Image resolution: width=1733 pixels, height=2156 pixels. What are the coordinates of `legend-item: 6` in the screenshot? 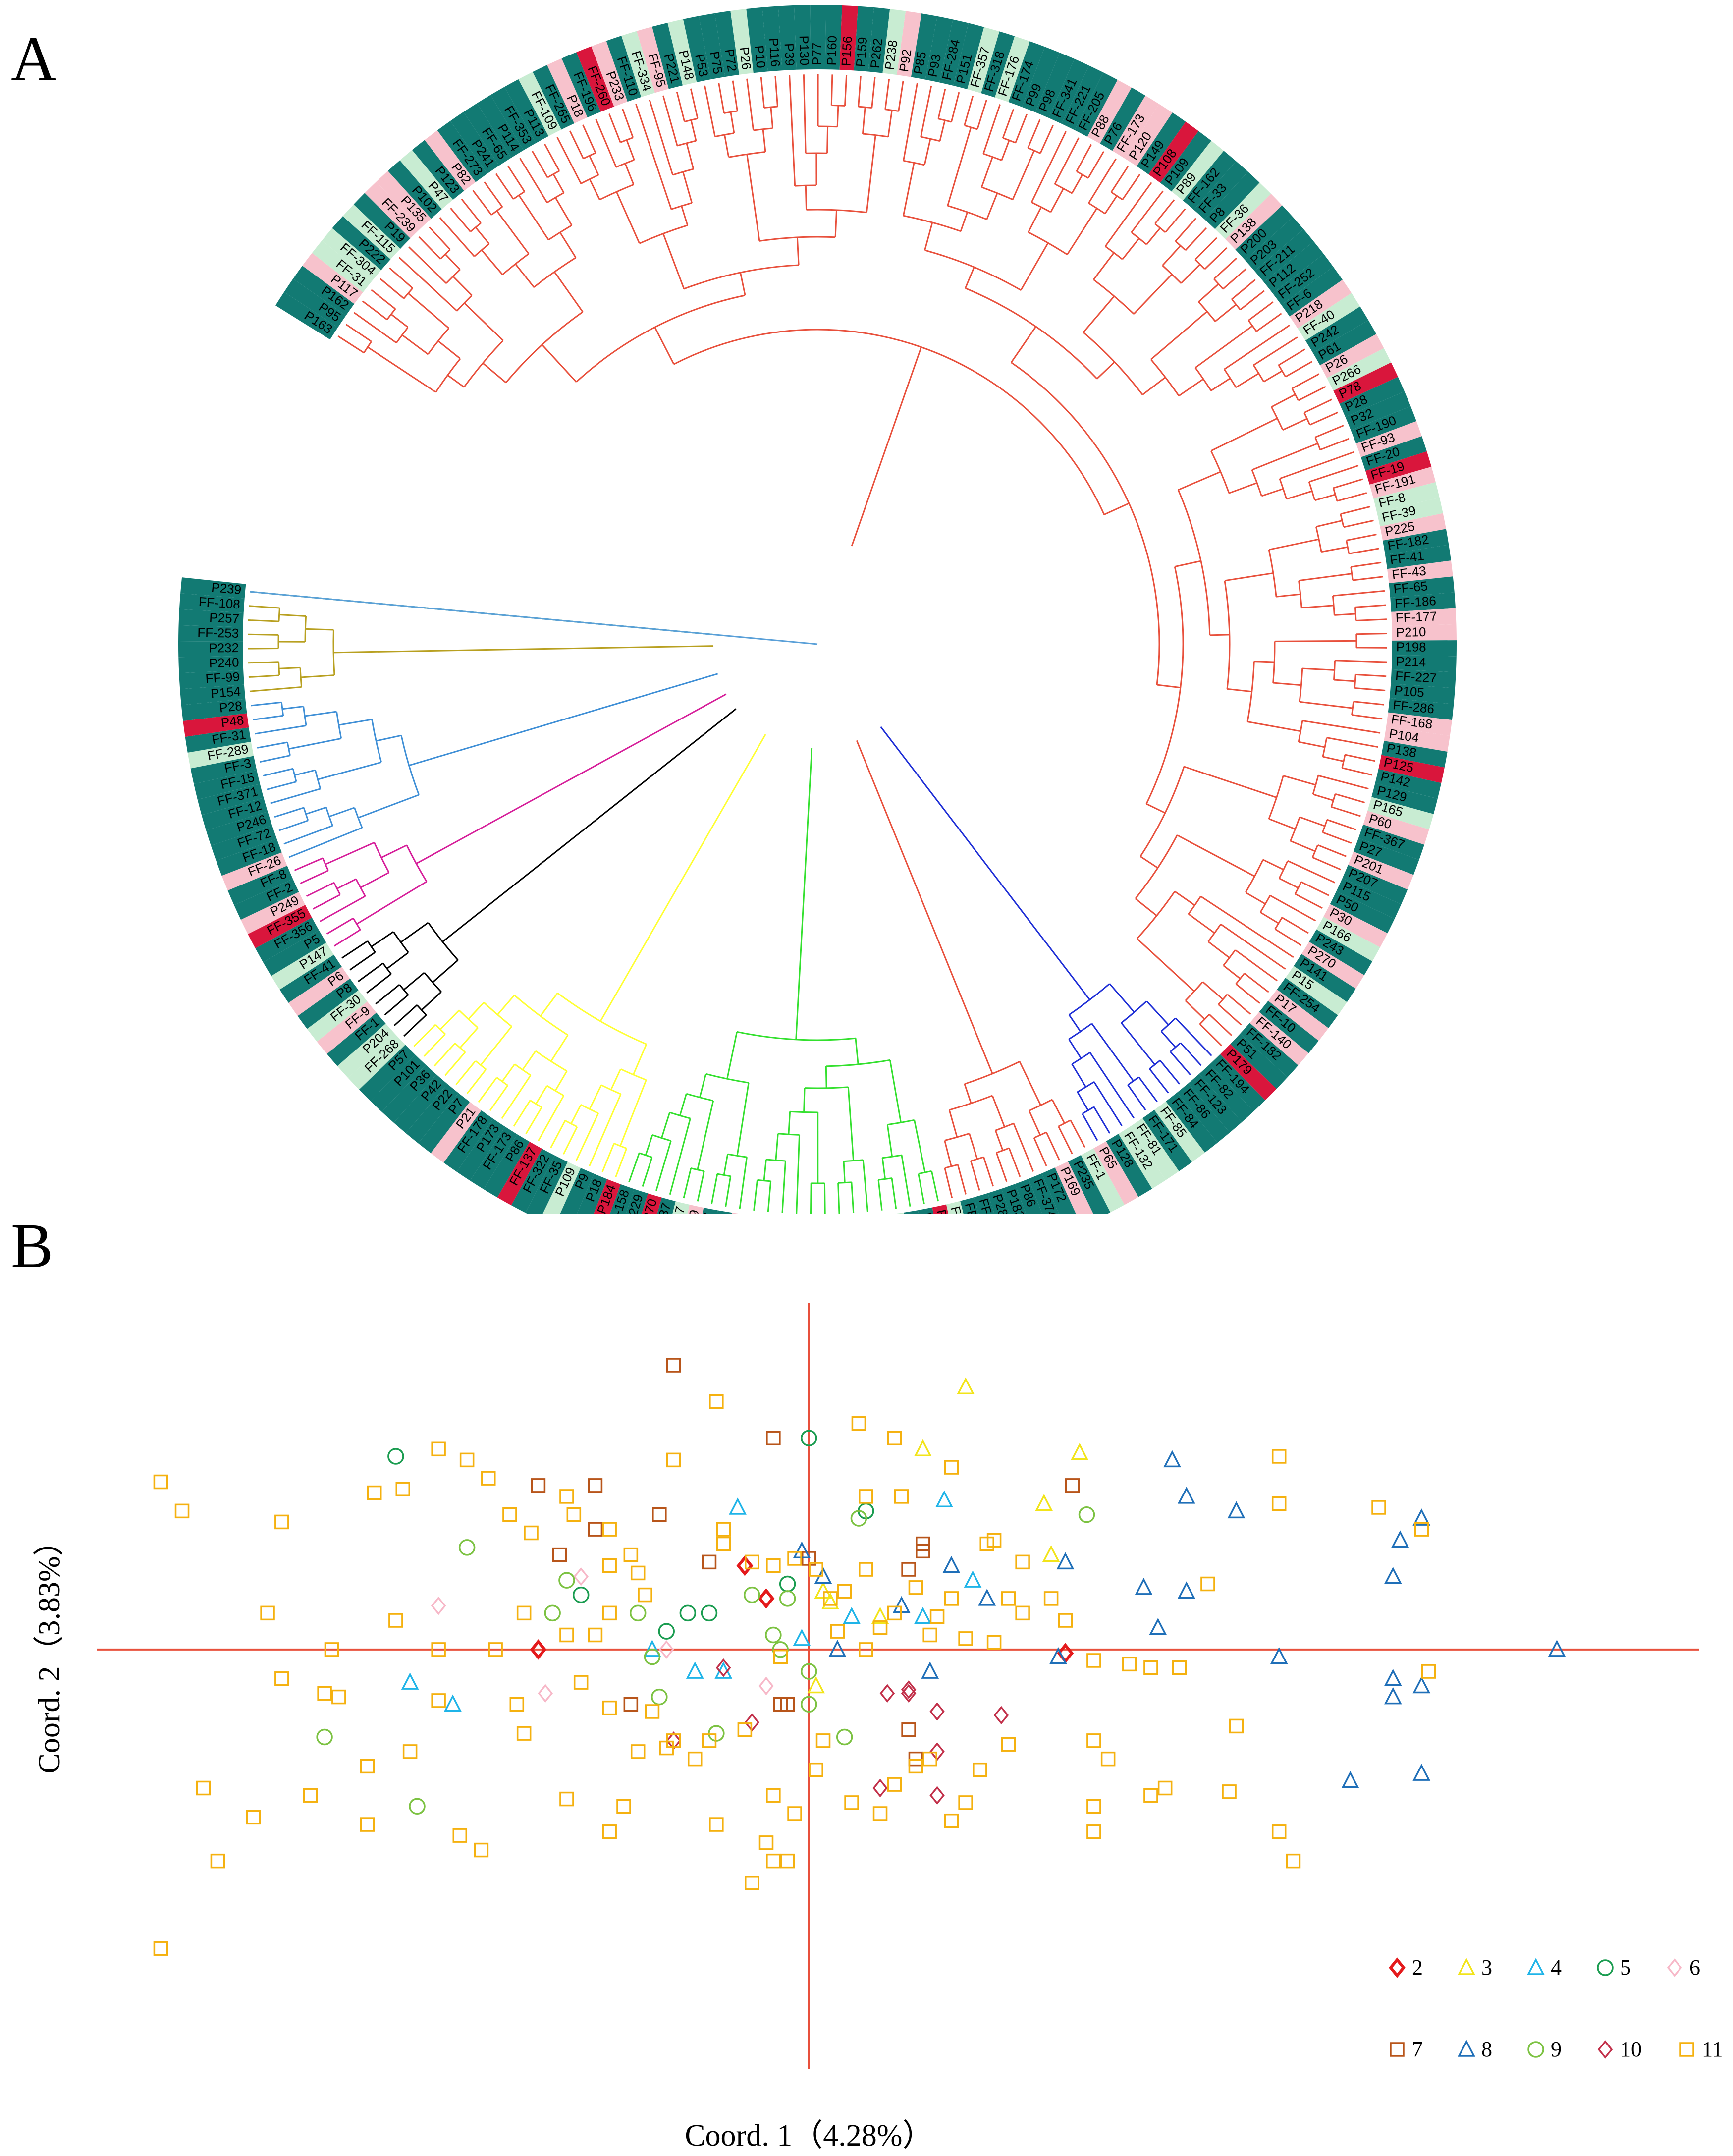 It's located at (1683, 1967).